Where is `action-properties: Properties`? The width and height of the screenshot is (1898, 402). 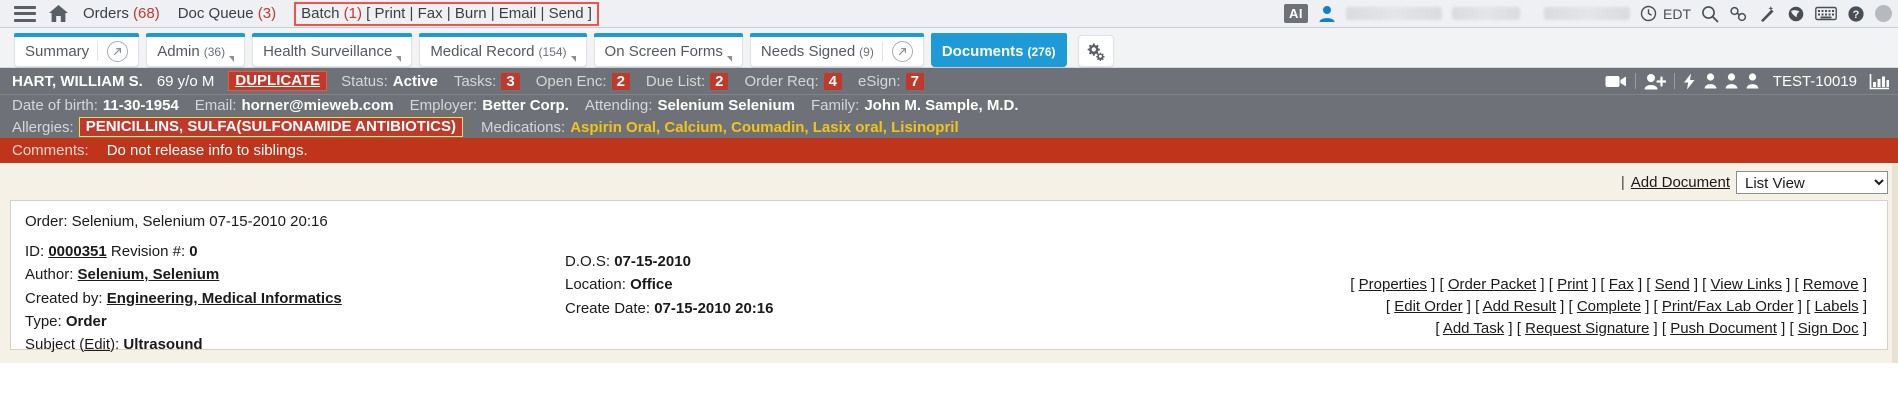
action-properties: Properties is located at coordinates (1393, 284).